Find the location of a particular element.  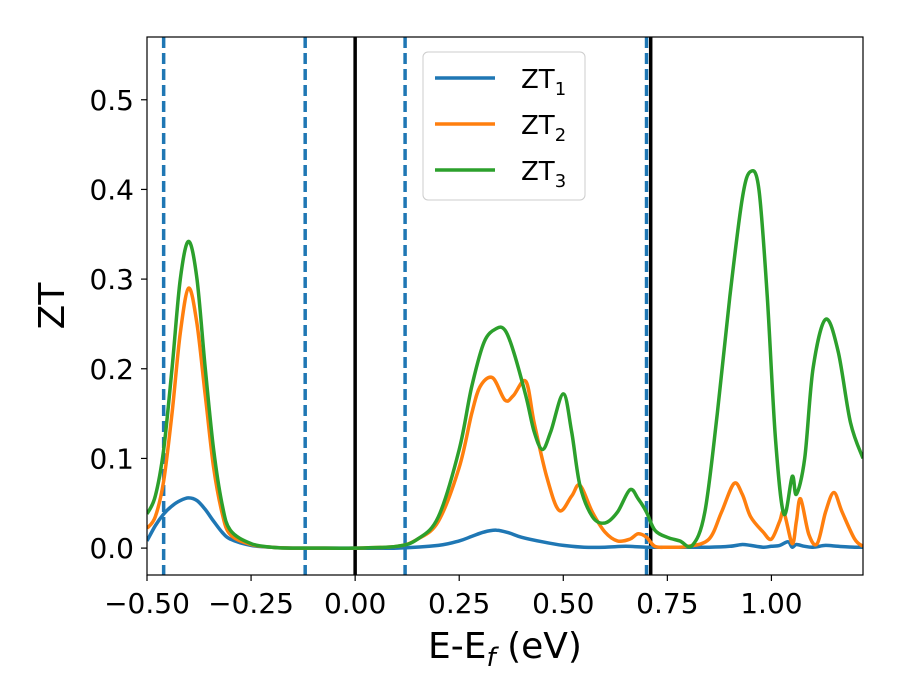

y-tick-label: 0.3 is located at coordinates (111, 279).